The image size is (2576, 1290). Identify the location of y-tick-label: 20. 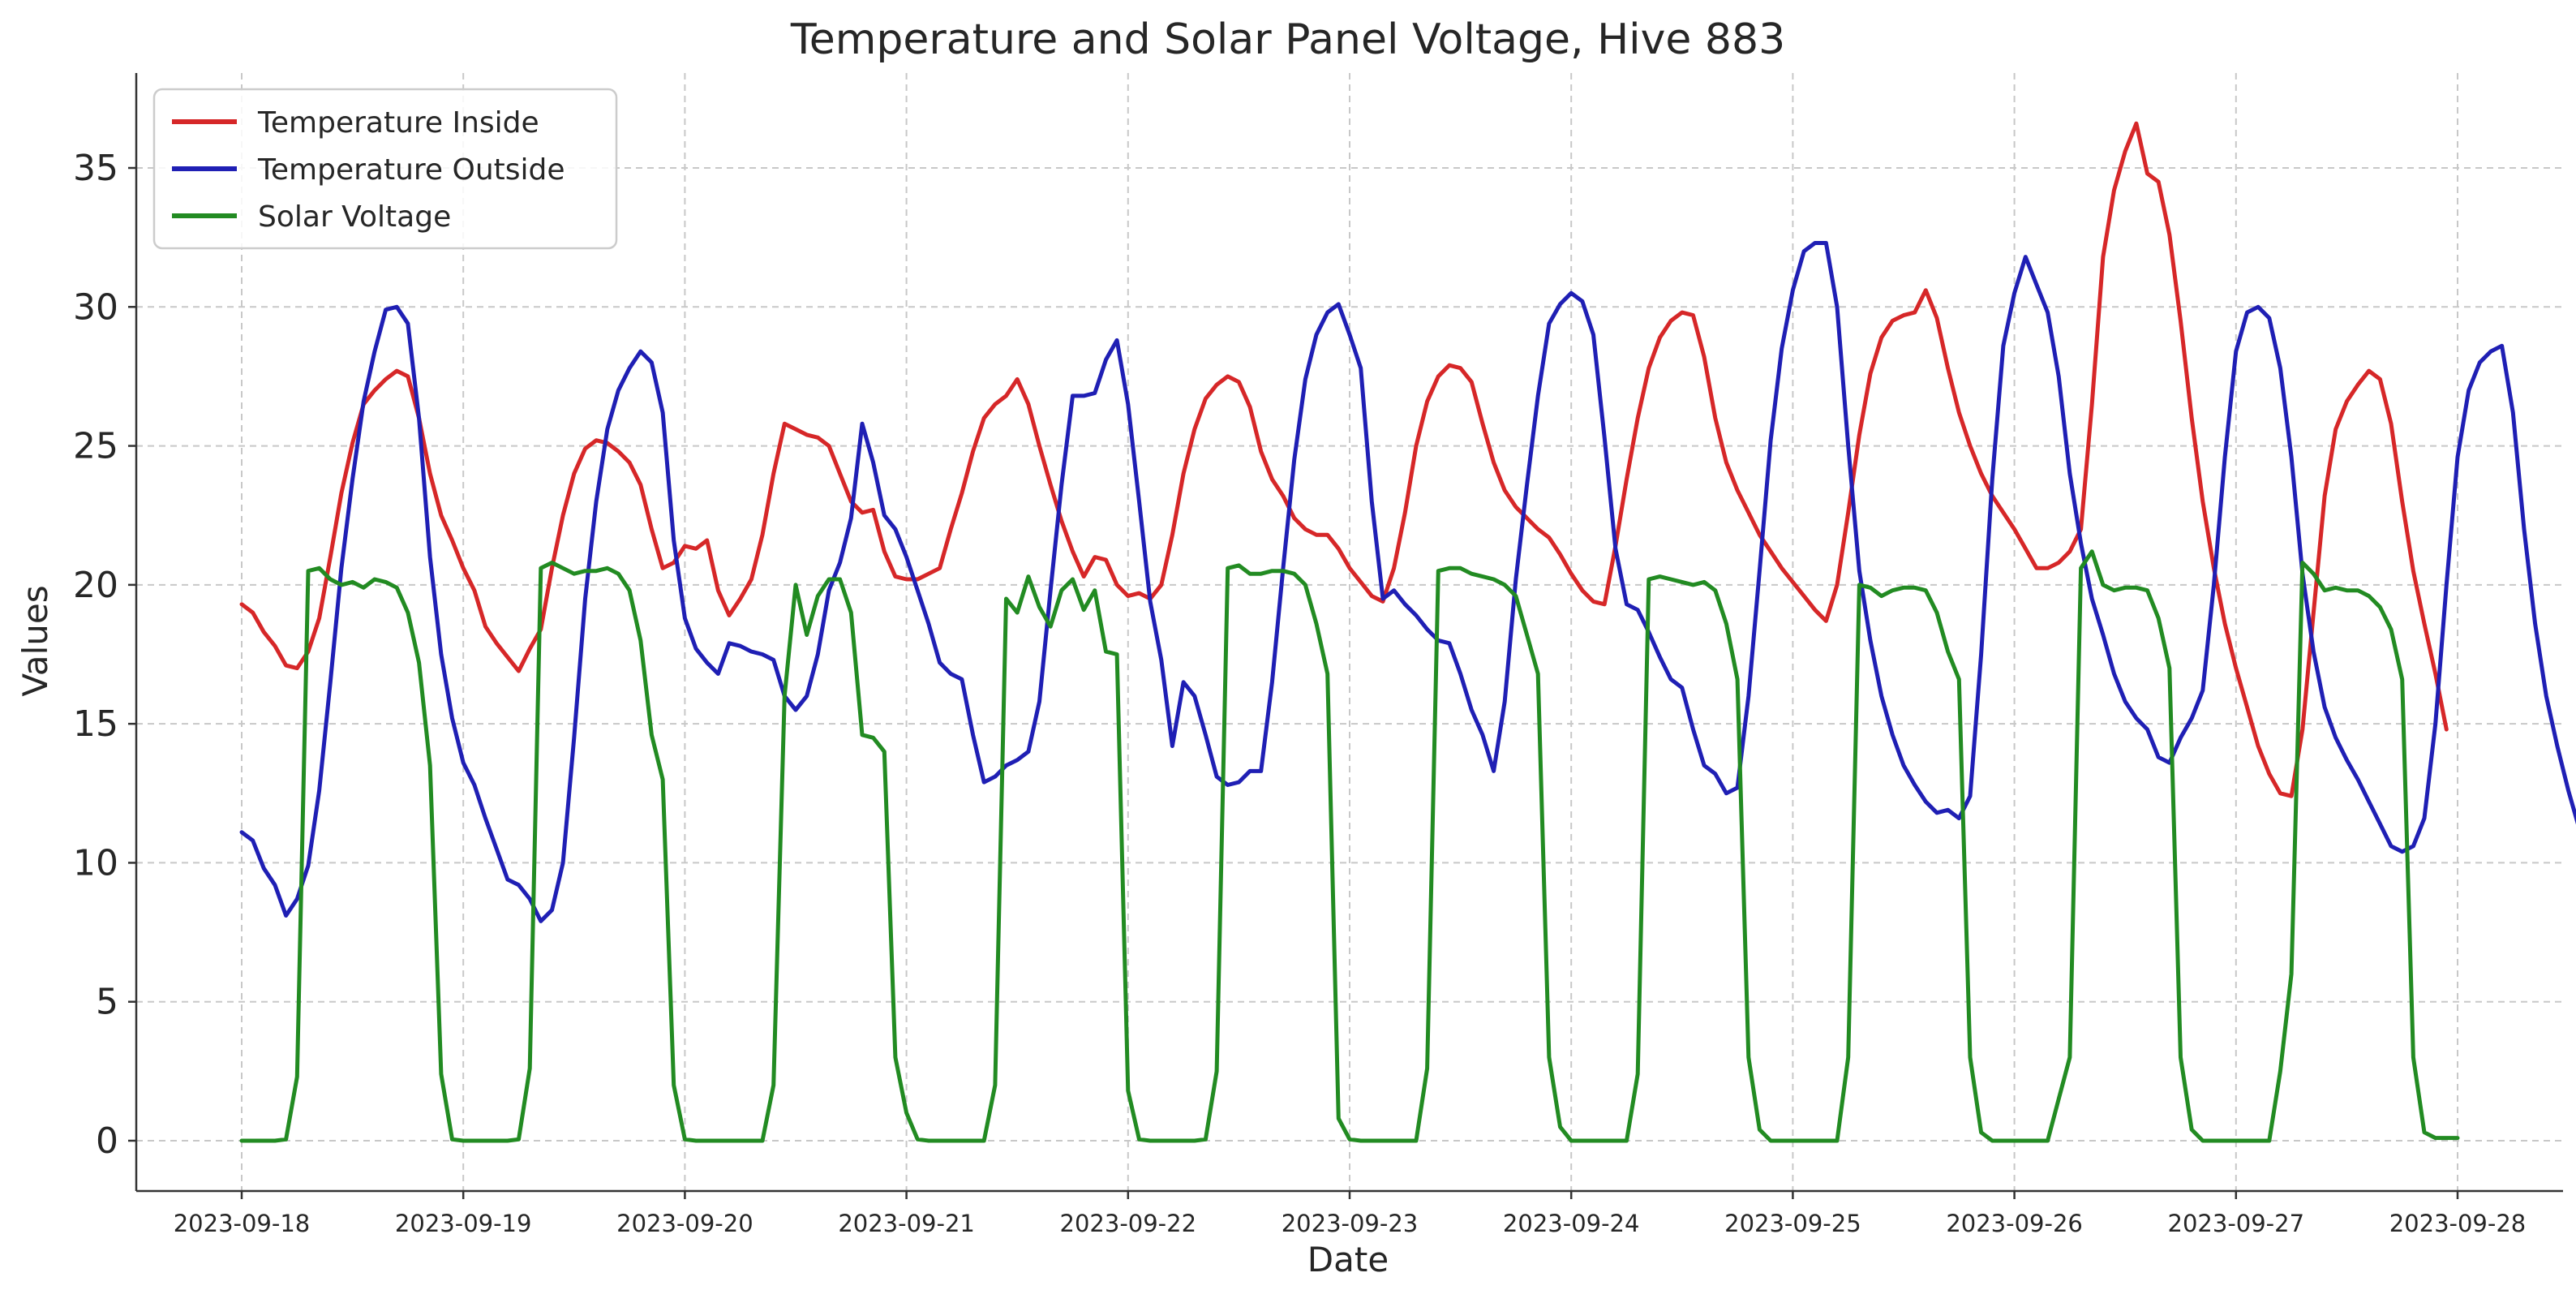
(95, 585).